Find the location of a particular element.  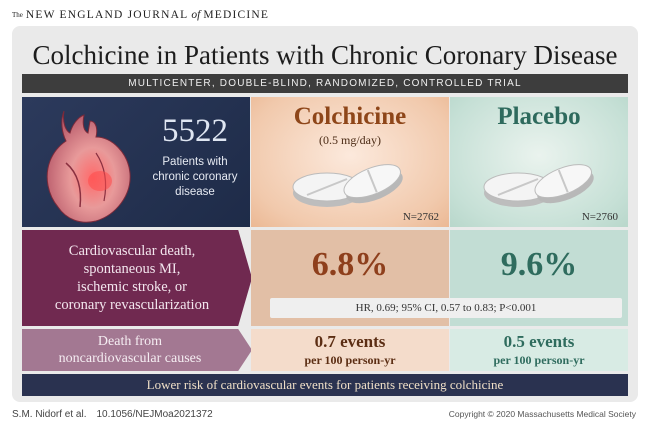

colchicine-arm-cell: Colchicine (0.5 mg/day) N=2762 is located at coordinates (350, 162).